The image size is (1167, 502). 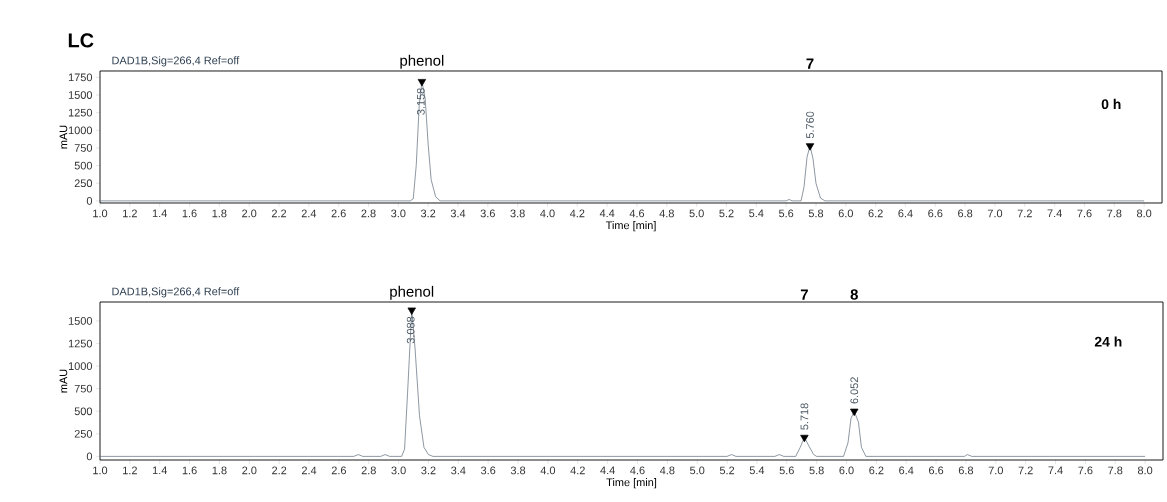 What do you see at coordinates (727, 470) in the screenshot?
I see `x-tick-label: 5.2` at bounding box center [727, 470].